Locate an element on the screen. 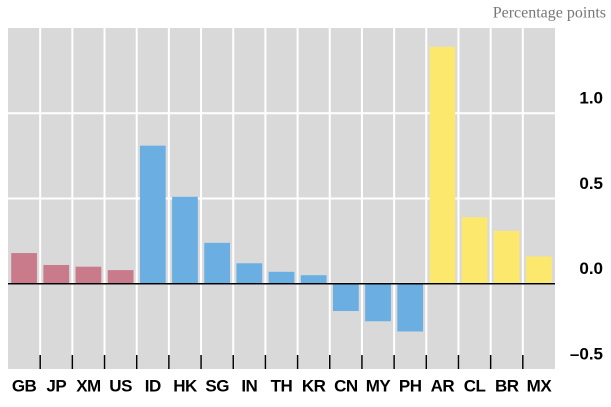 This screenshot has width=611, height=407. y-tick-label: 0.0 is located at coordinates (591, 268).